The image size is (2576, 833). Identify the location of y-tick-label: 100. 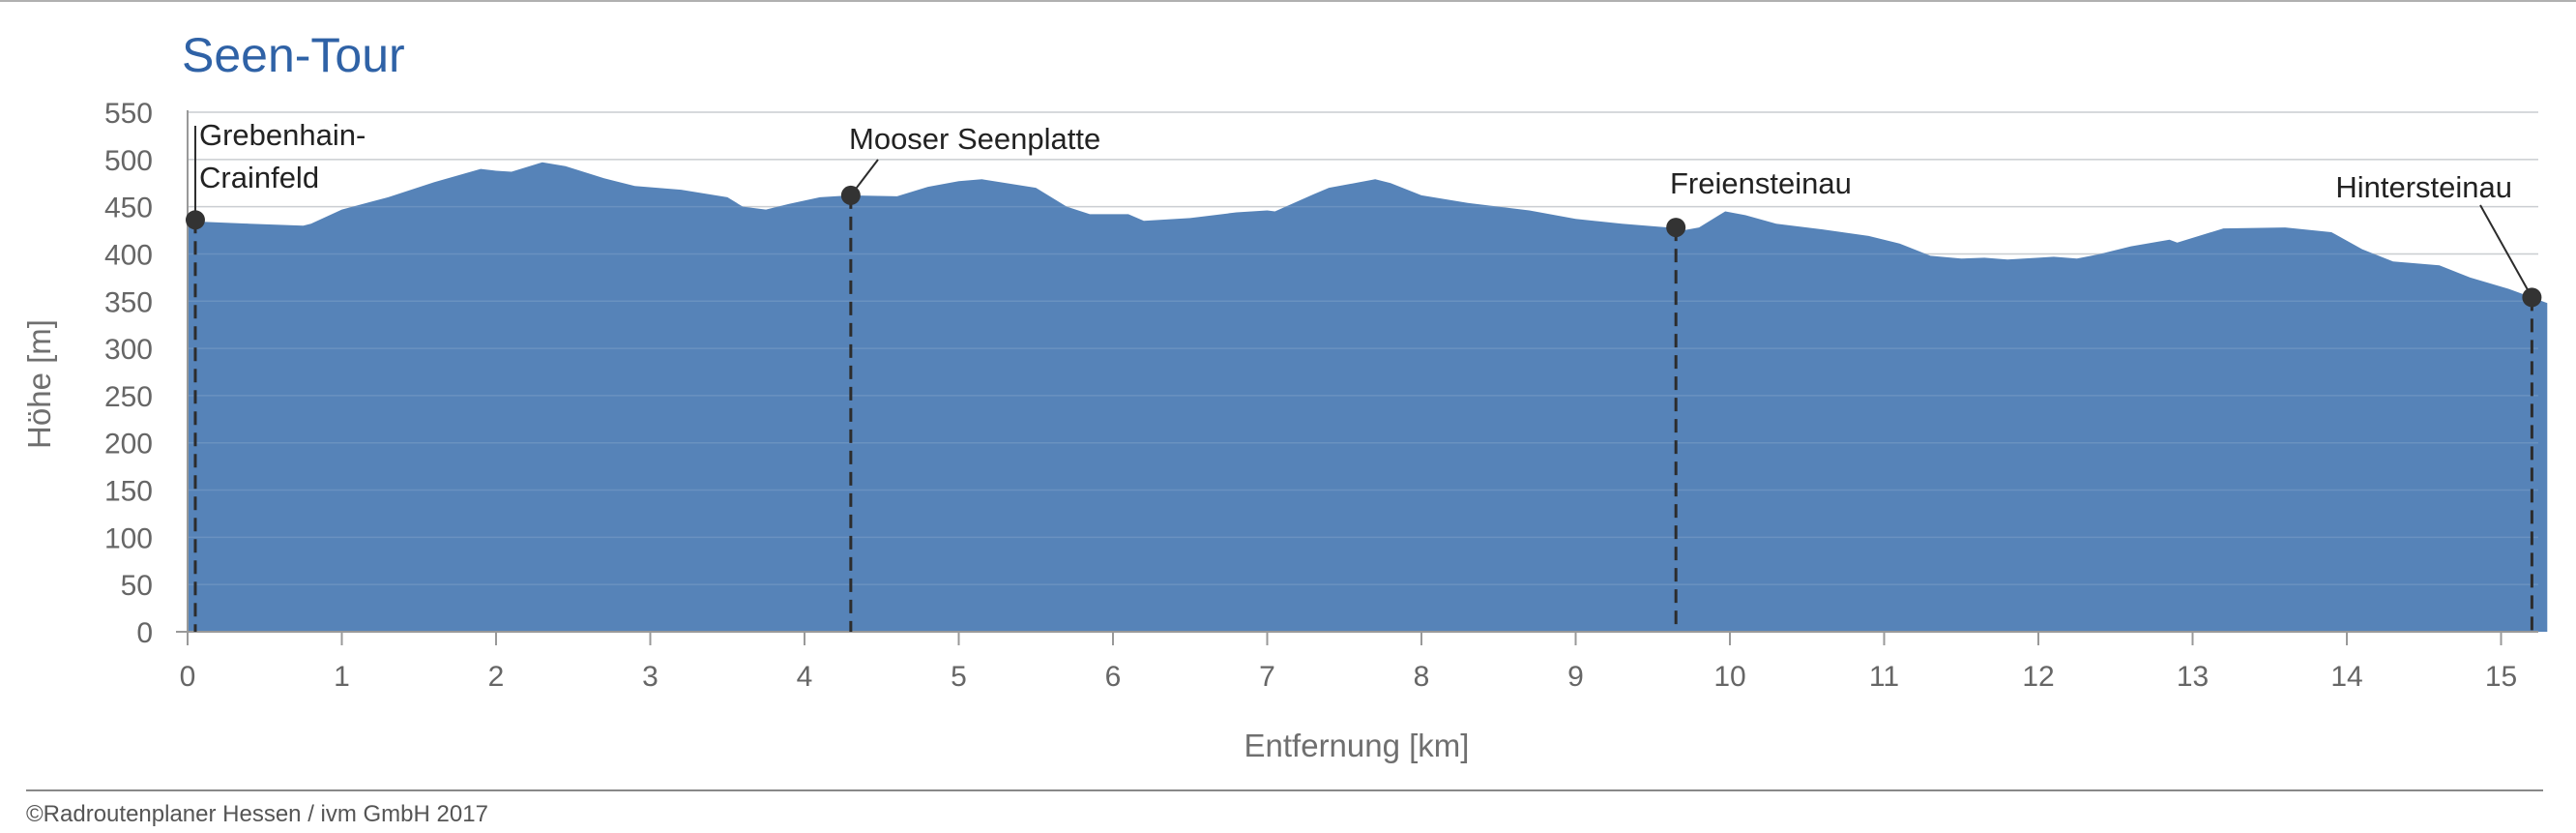
(128, 538).